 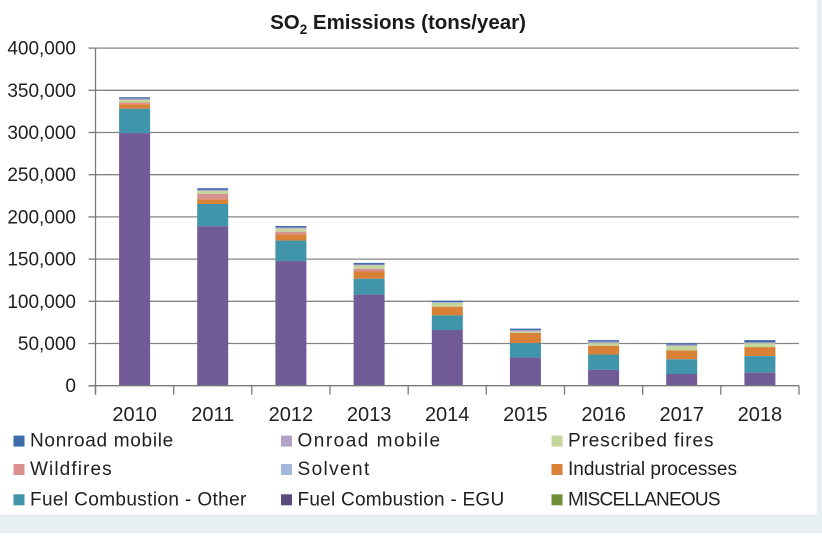 What do you see at coordinates (41, 302) in the screenshot?
I see `svg-text: 100,000` at bounding box center [41, 302].